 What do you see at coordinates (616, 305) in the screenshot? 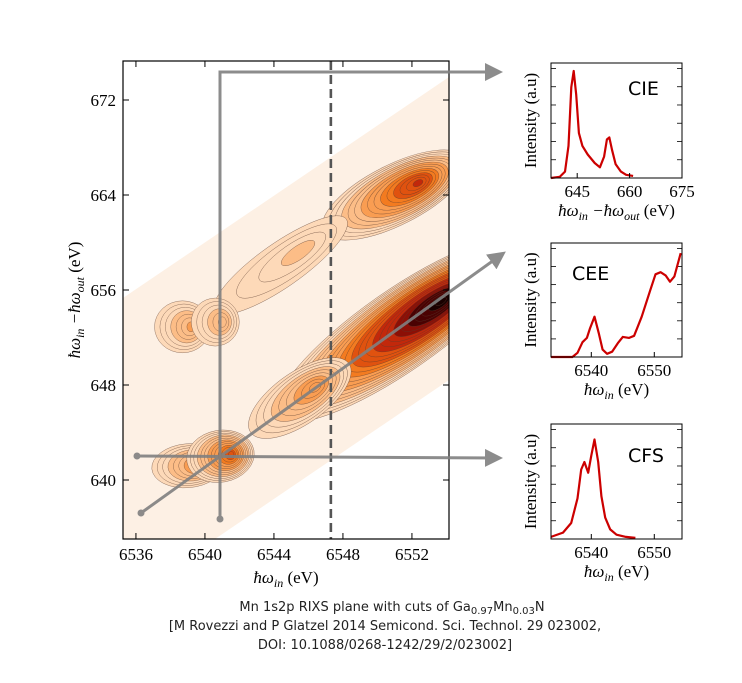
I see `cee-curve` at bounding box center [616, 305].